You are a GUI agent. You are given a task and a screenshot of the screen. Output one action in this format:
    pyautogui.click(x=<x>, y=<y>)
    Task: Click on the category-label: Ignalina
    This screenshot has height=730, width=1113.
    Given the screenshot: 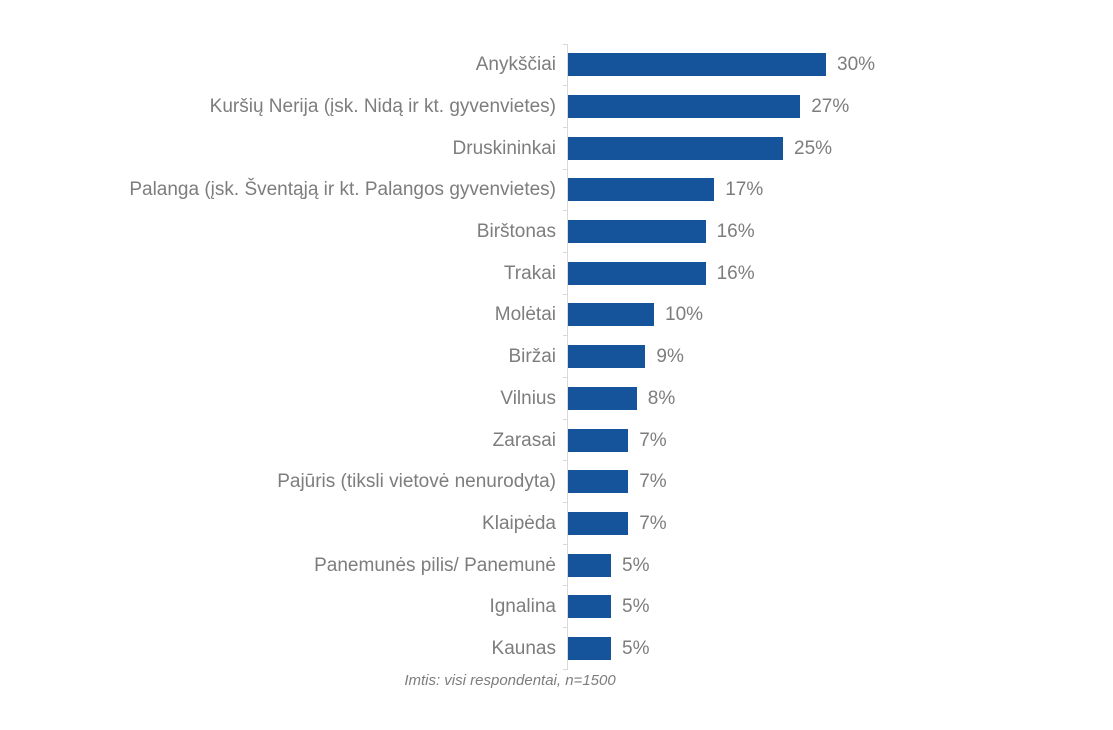 What is the action you would take?
    pyautogui.click(x=522, y=607)
    